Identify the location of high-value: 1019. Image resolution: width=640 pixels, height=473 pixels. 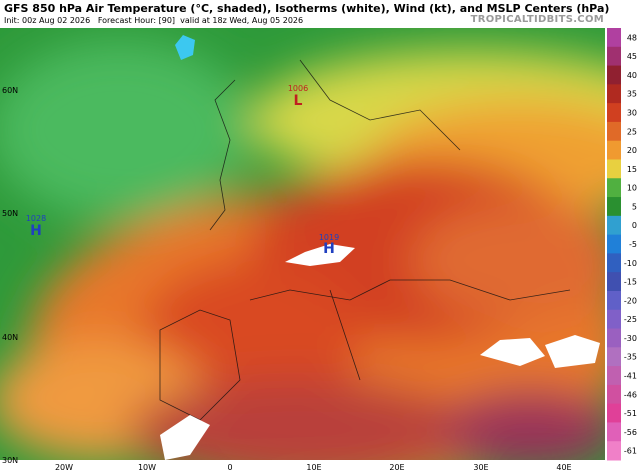
(329, 237).